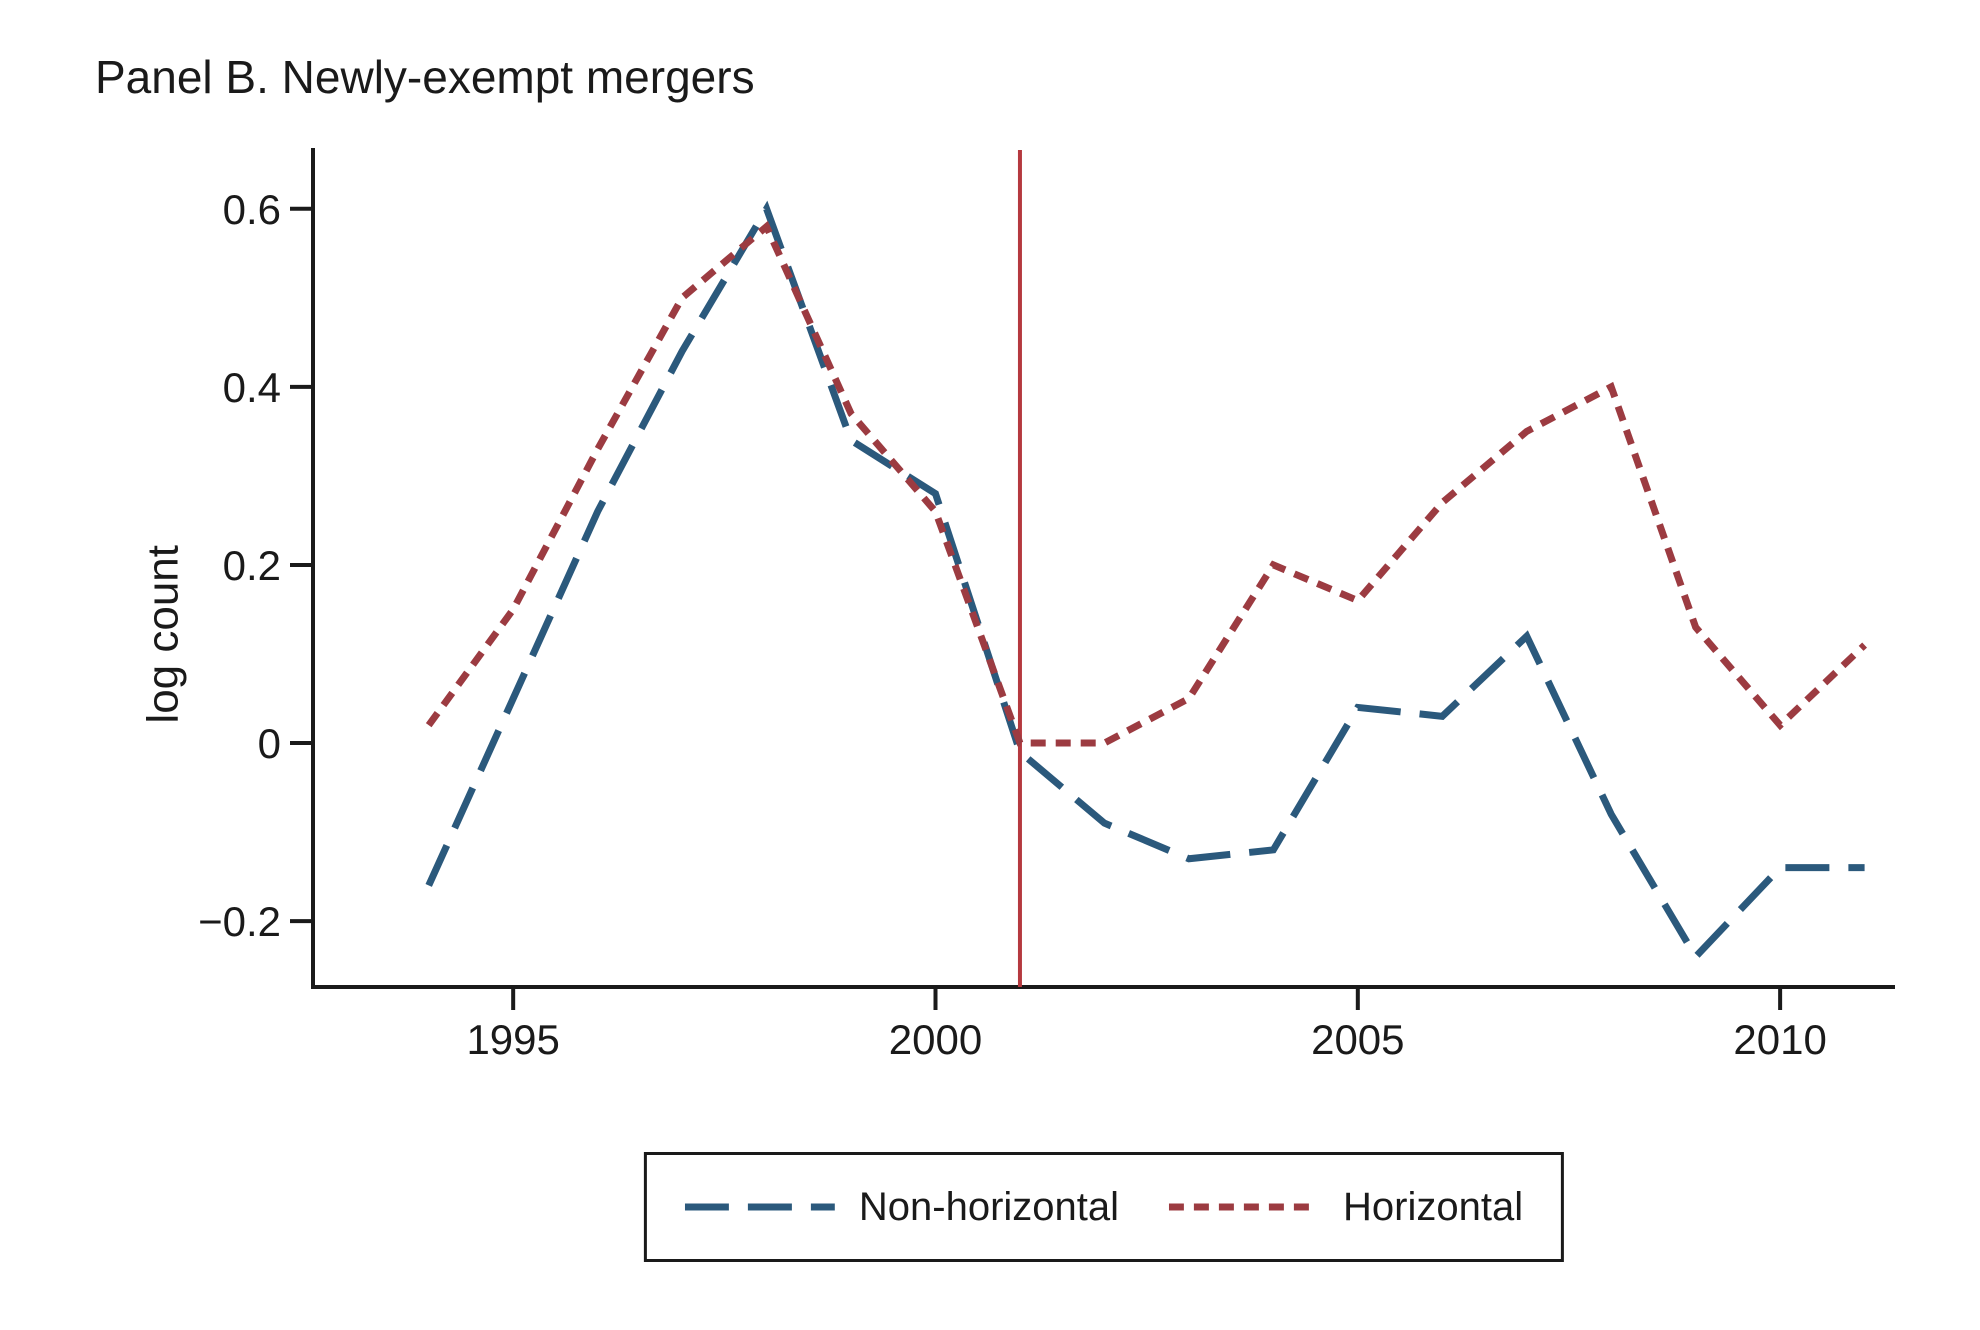 The height and width of the screenshot is (1330, 1980). I want to click on y-tick-label: 0, so click(269, 743).